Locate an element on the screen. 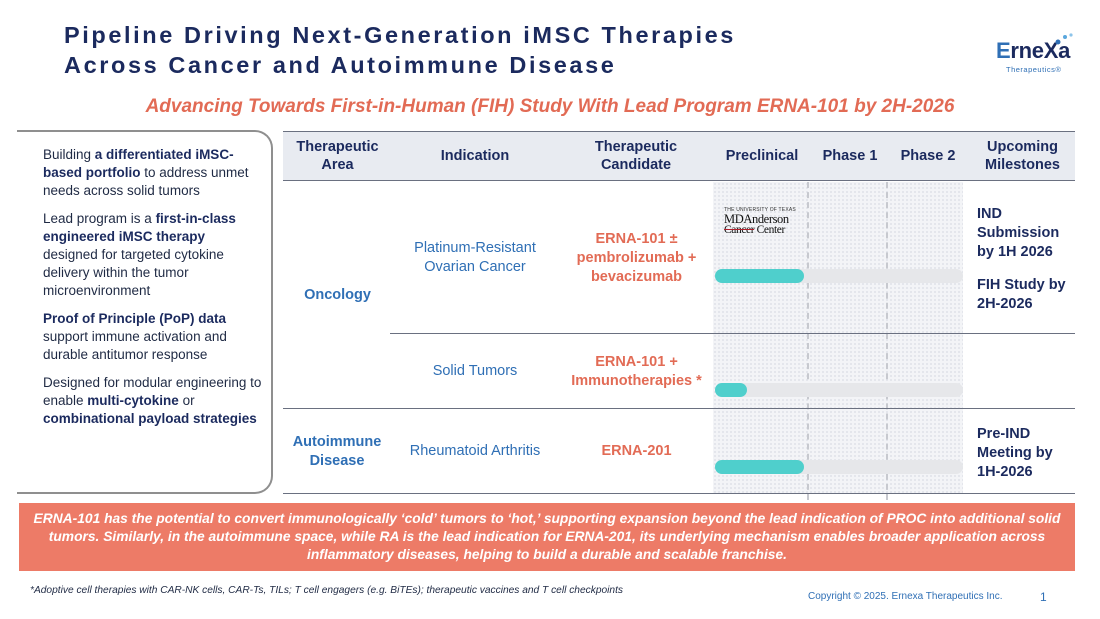 Image resolution: width=1100 pixels, height=619 pixels. logo-molecule-icon is located at coordinates (1064, 39).